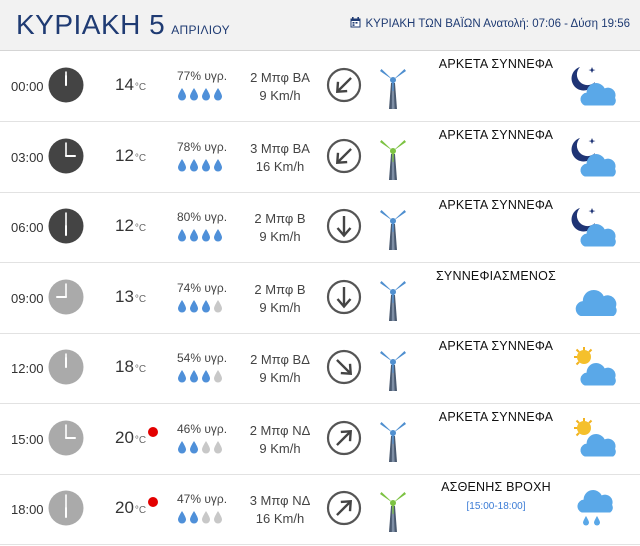 This screenshot has height=546, width=640. What do you see at coordinates (202, 76) in the screenshot?
I see `humidity: 77% υγρ.` at bounding box center [202, 76].